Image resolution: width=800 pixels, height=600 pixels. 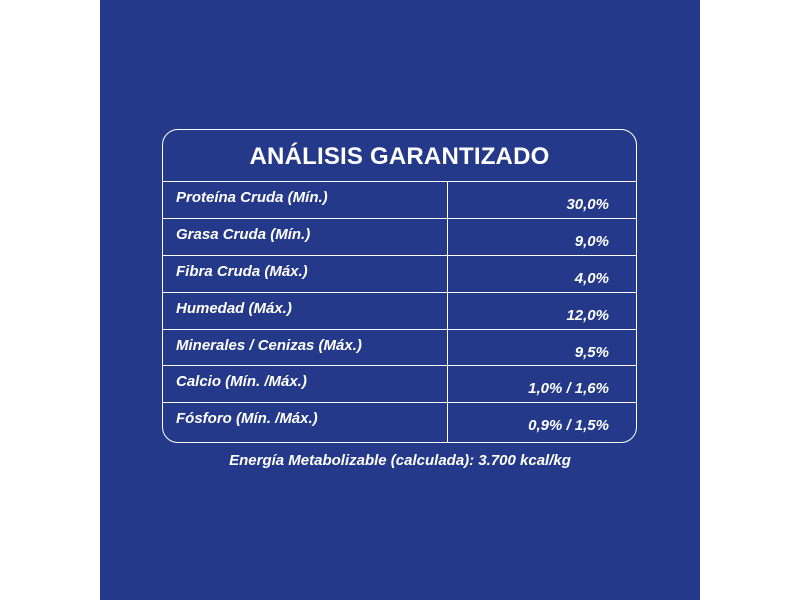 What do you see at coordinates (243, 234) in the screenshot?
I see `row-label: Grasa Cruda (Mín.)` at bounding box center [243, 234].